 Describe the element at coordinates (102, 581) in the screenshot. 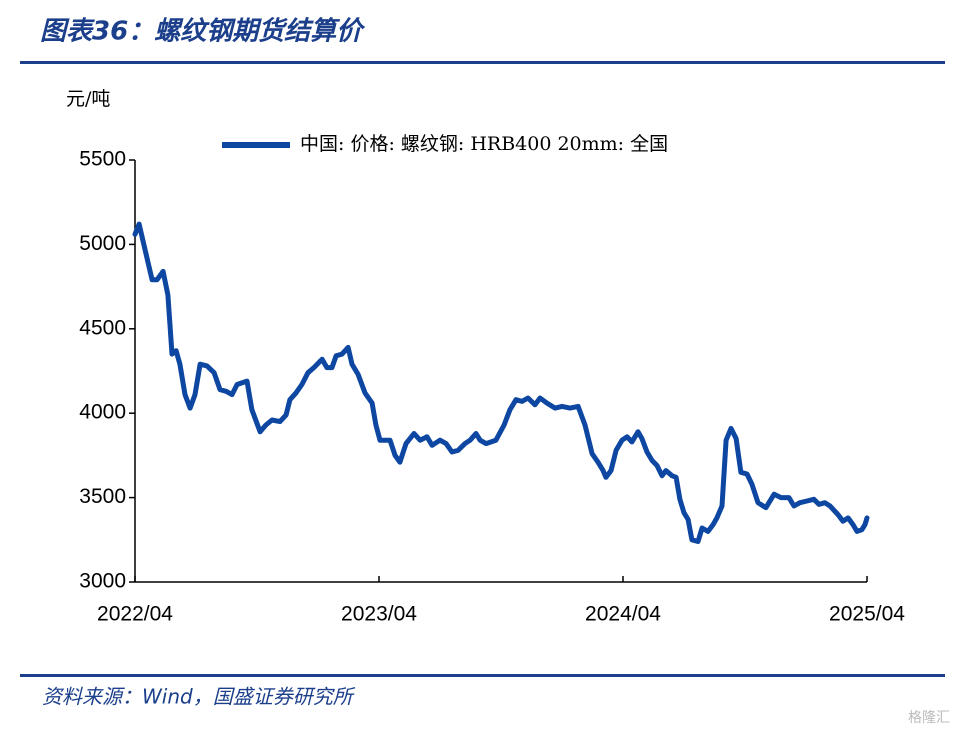

I see `y-tick-label: 3000` at that location.